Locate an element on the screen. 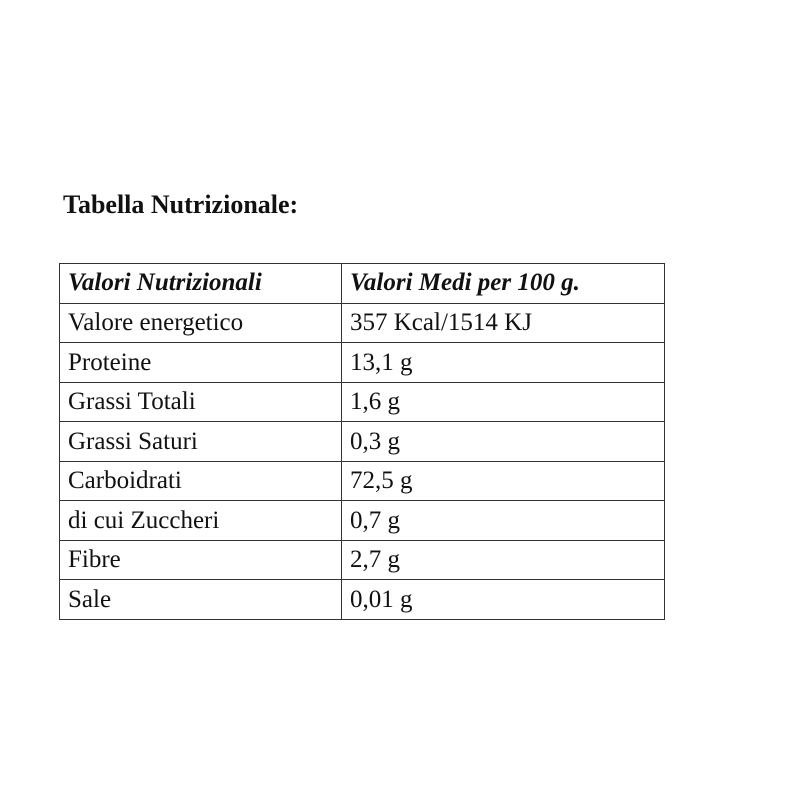  table-row: Carboidrati 72,5 g is located at coordinates (362, 480).